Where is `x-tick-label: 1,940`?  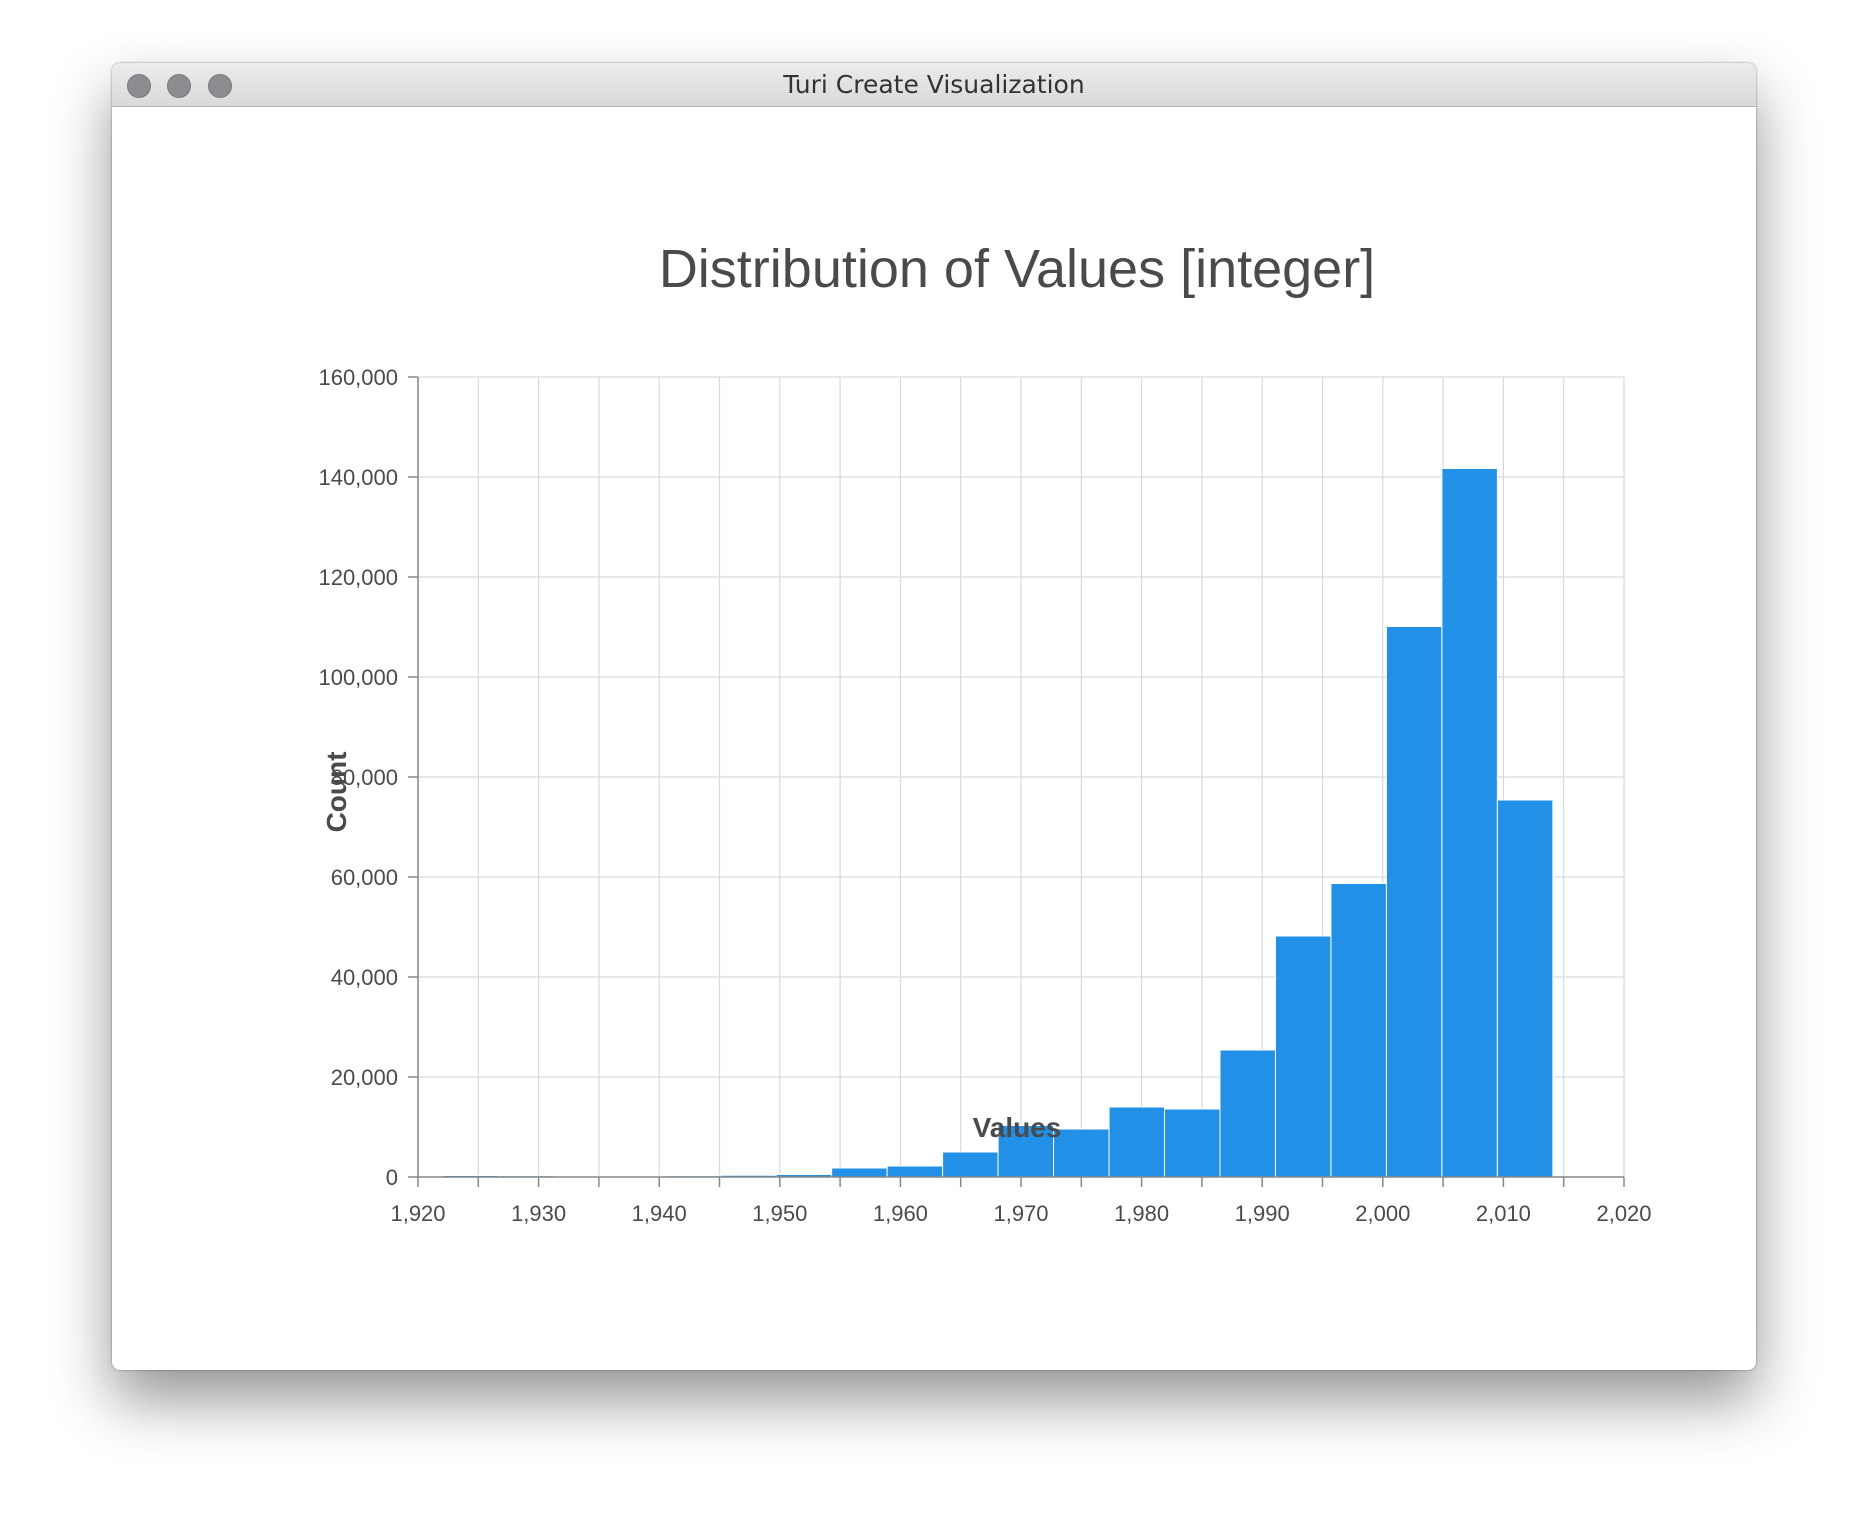
x-tick-label: 1,940 is located at coordinates (659, 1213).